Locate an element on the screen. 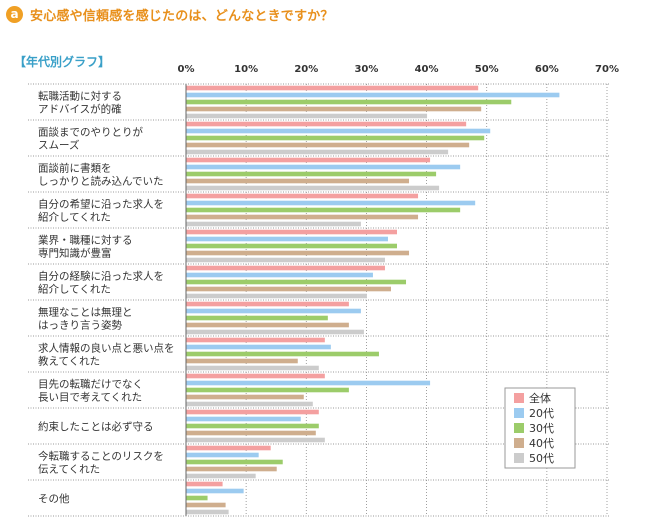  category-label: 無理なことは無理と is located at coordinates (85, 312).